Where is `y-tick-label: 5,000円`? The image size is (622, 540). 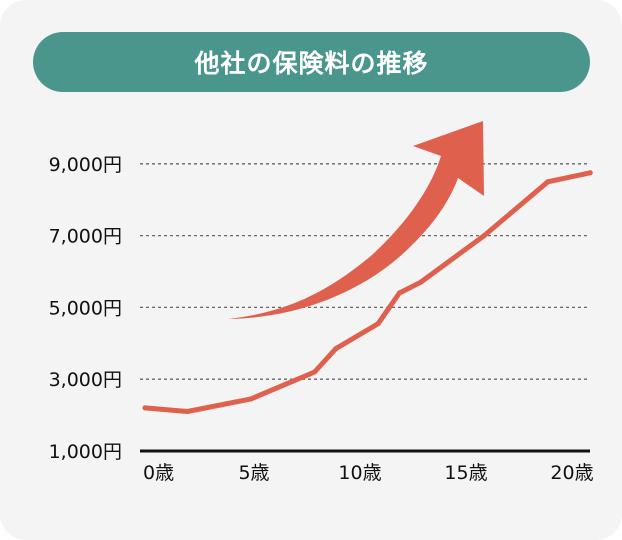 y-tick-label: 5,000円 is located at coordinates (85, 308).